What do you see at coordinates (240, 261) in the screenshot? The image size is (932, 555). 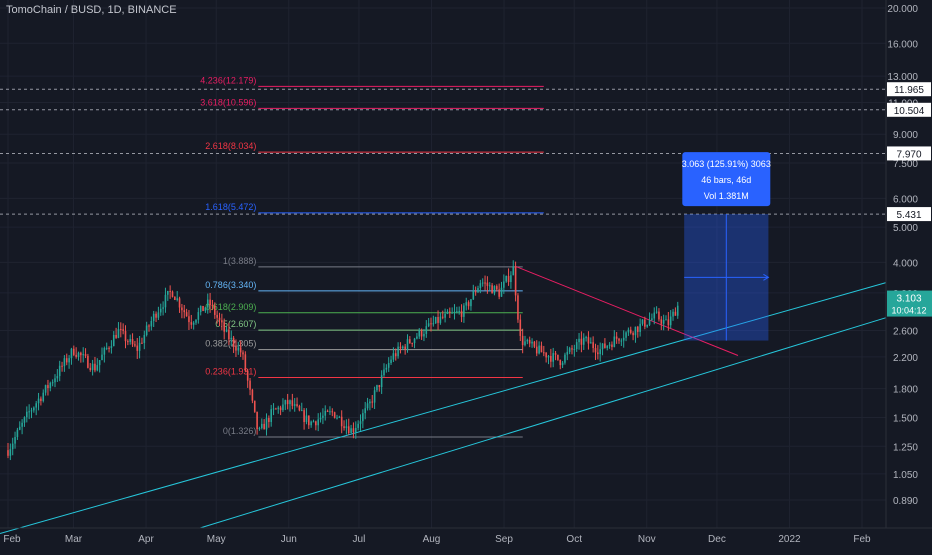 I see `fib-level-label: 1(3.888)` at bounding box center [240, 261].